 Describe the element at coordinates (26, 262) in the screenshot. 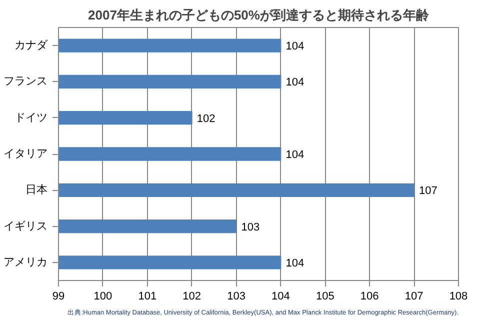

I see `y-tick-label: アメリカ` at that location.